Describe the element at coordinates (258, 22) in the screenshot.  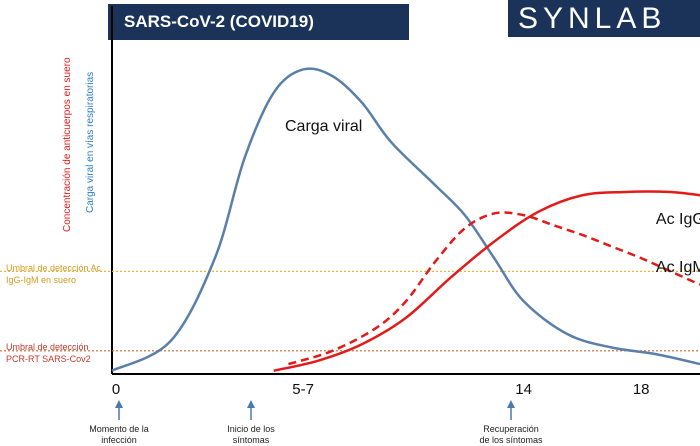
I see `chart-title: SARS-CoV-2 (COVID19)` at that location.